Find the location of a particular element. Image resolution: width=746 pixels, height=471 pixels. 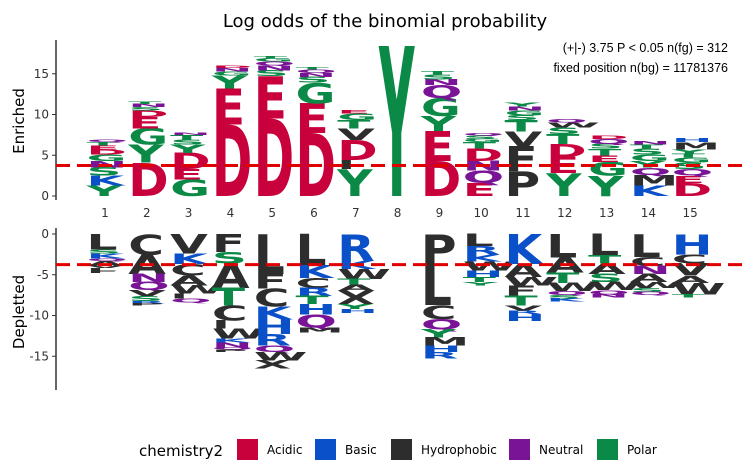

legend-item-acidic: Acidic is located at coordinates (269, 449).